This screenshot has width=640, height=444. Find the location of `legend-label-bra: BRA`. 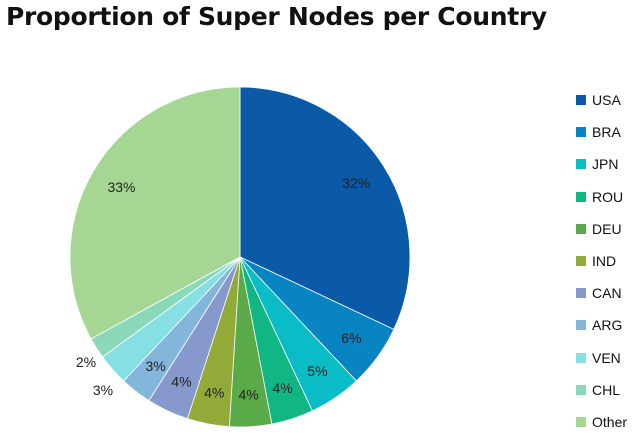

legend-label-bra: BRA is located at coordinates (606, 132).